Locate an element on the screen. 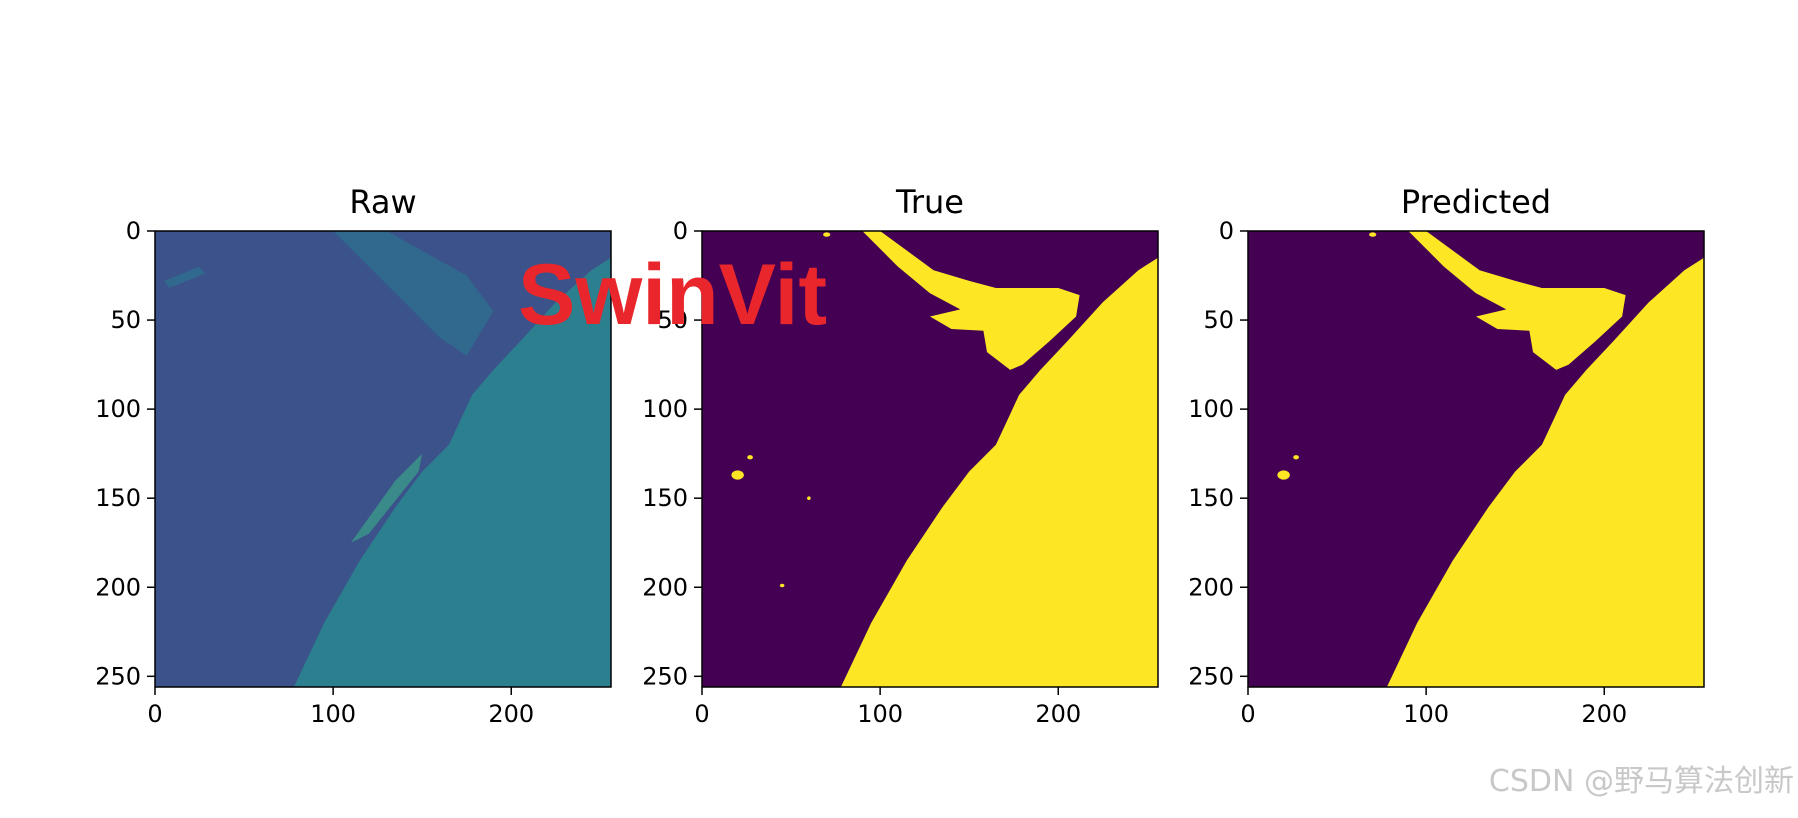 The height and width of the screenshot is (818, 1798). river-plume is located at coordinates (413, 293).